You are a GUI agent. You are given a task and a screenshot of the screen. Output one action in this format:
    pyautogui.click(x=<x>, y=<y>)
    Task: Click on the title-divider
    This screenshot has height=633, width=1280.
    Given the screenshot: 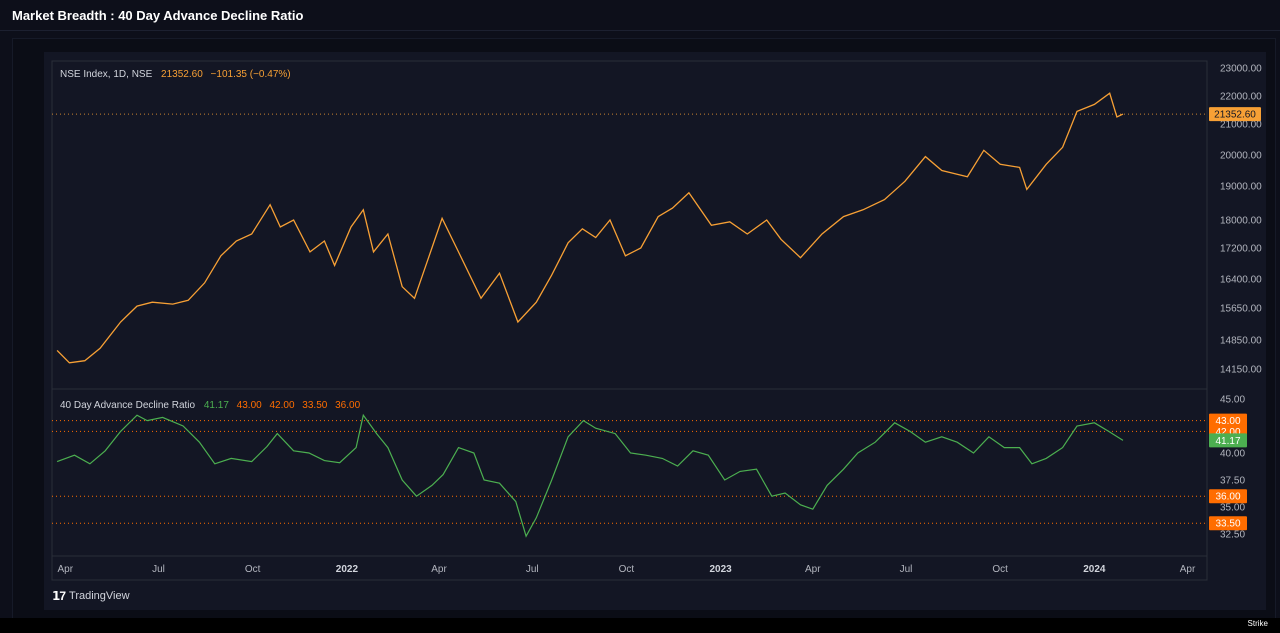 What is the action you would take?
    pyautogui.click(x=640, y=30)
    